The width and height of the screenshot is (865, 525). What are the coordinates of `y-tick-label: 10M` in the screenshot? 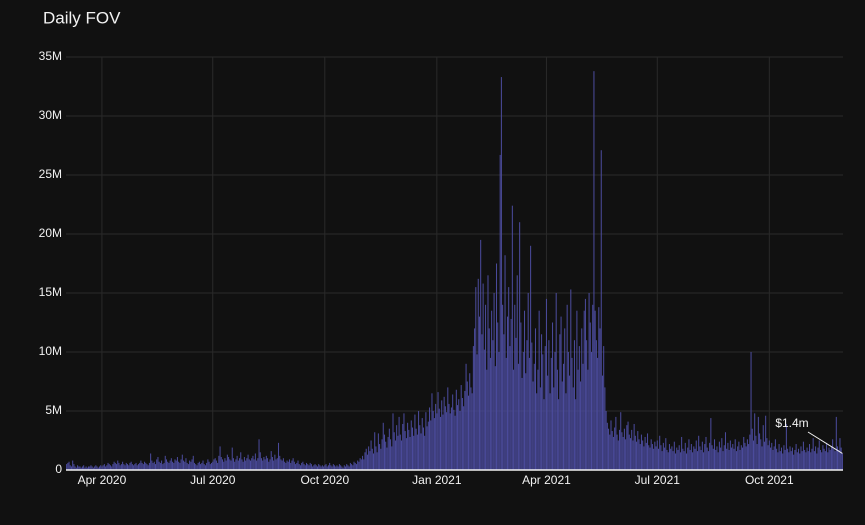 It's located at (50, 351).